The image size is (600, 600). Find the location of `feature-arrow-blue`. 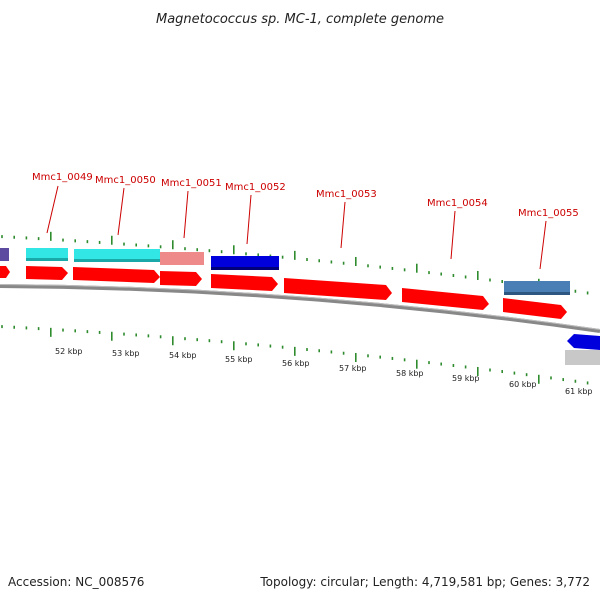

feature-arrow-blue is located at coordinates (583, 342).